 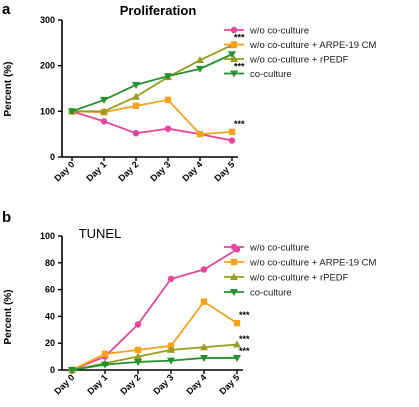 What do you see at coordinates (47, 66) in the screenshot?
I see `y-tick-label: 200` at bounding box center [47, 66].